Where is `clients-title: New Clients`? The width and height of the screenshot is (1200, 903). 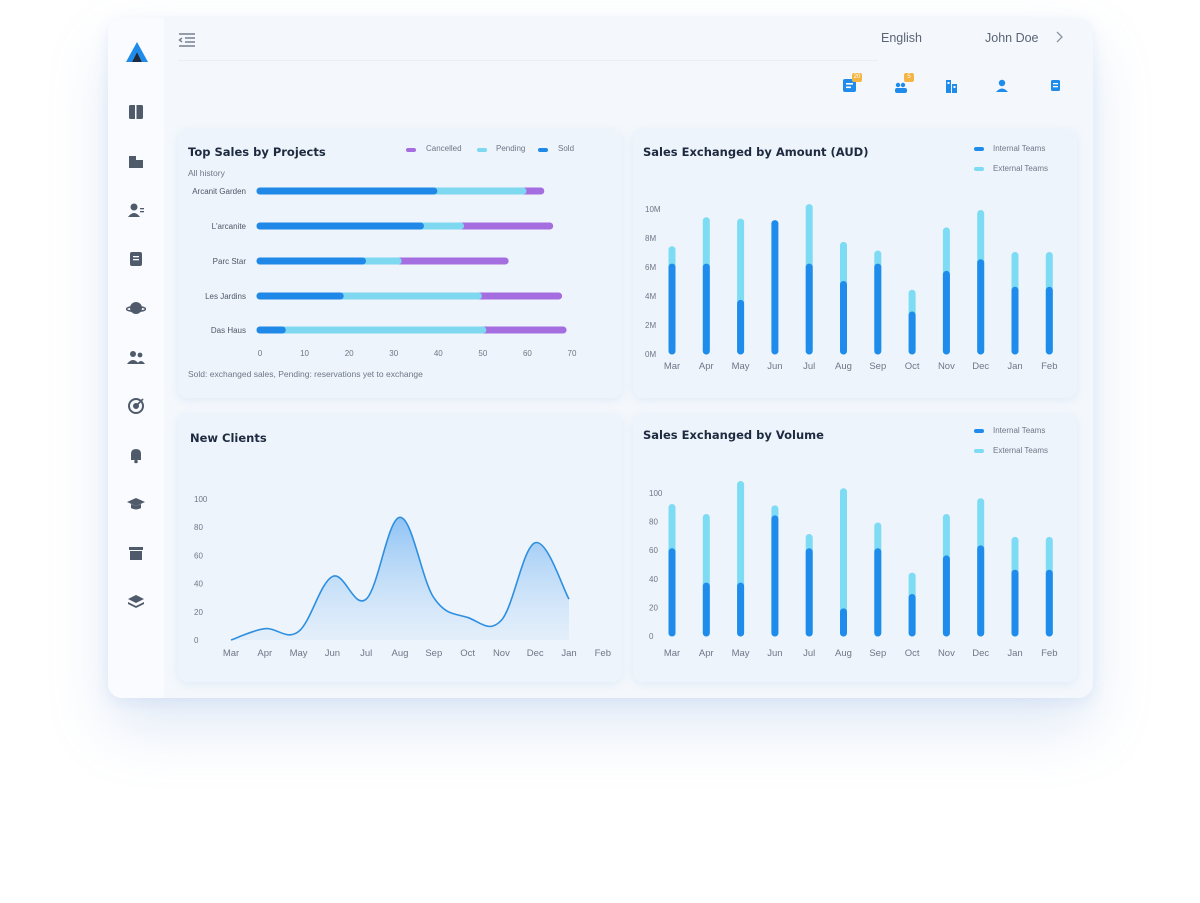 clients-title: New Clients is located at coordinates (228, 438).